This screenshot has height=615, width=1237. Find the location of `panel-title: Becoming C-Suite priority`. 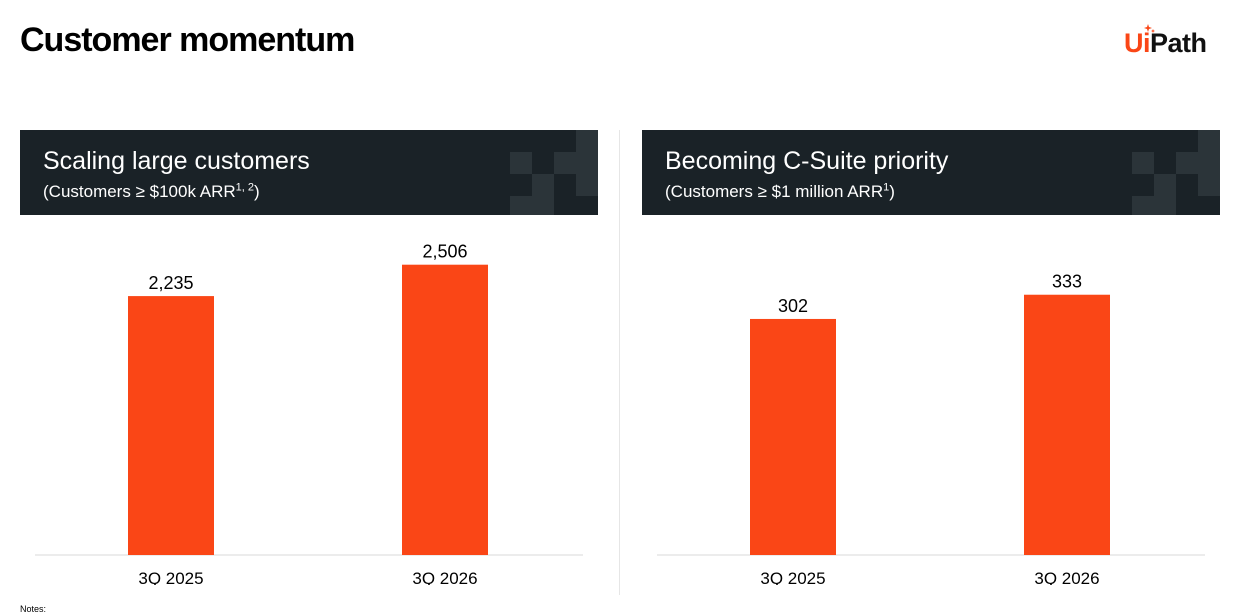

panel-title: Becoming C-Suite priority is located at coordinates (807, 161).